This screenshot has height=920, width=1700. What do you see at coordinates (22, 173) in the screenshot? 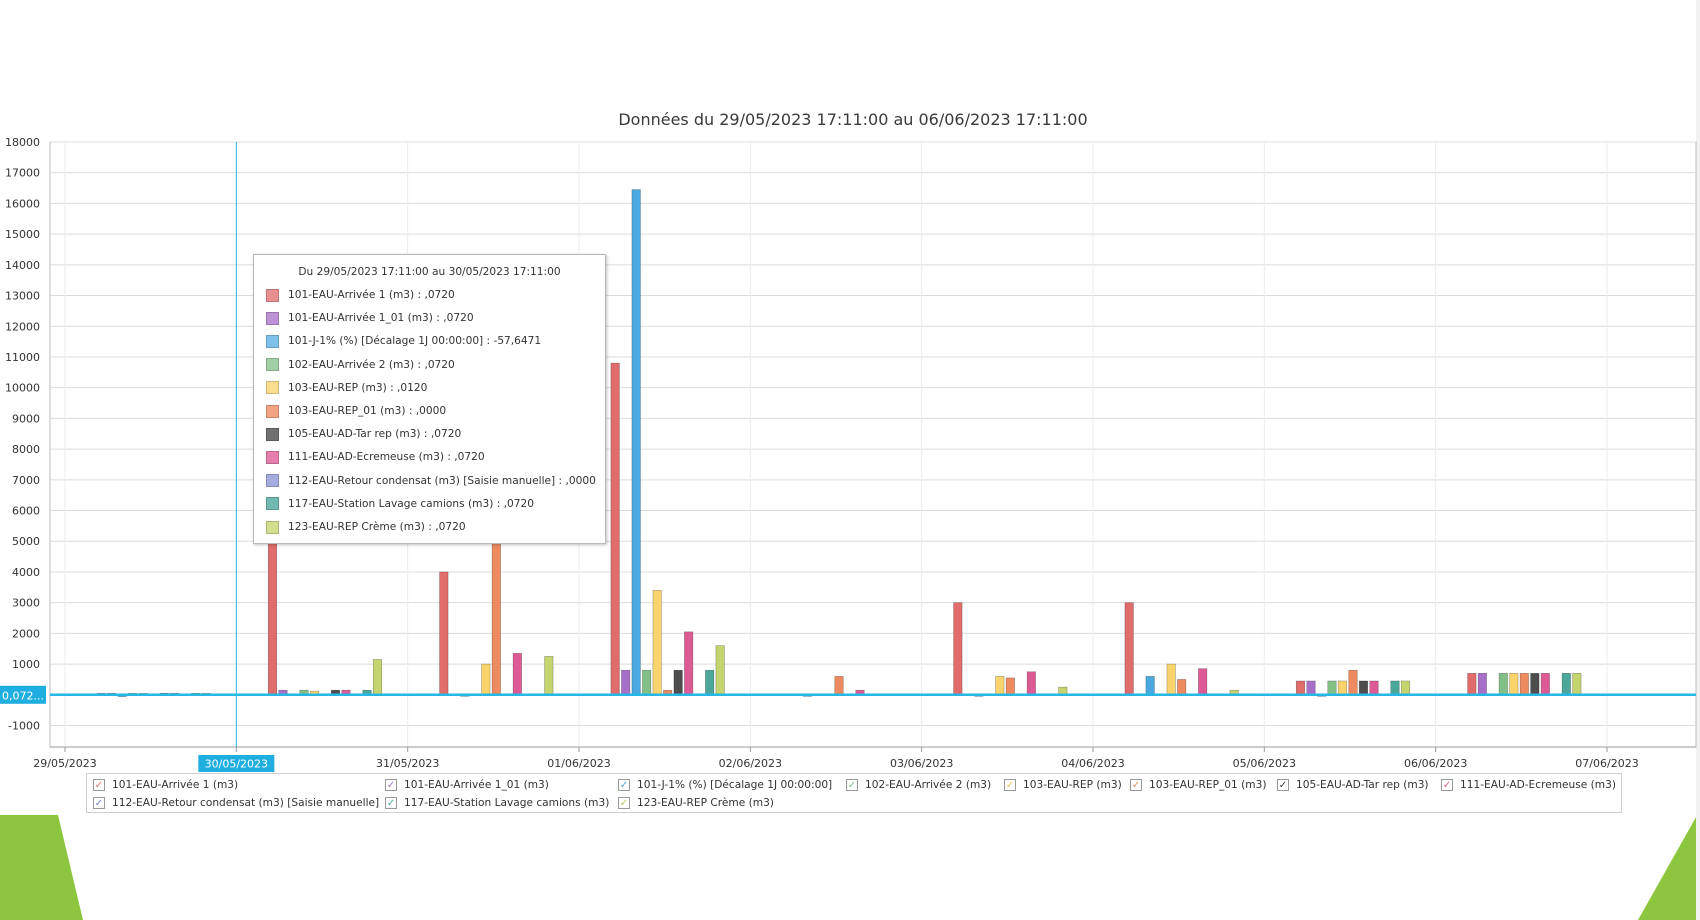
I see `y-tick-label: 17000` at bounding box center [22, 173].